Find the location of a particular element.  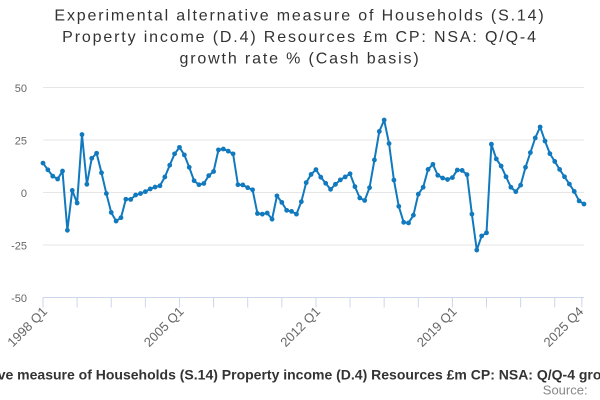

svg-text: 50 is located at coordinates (21, 89).